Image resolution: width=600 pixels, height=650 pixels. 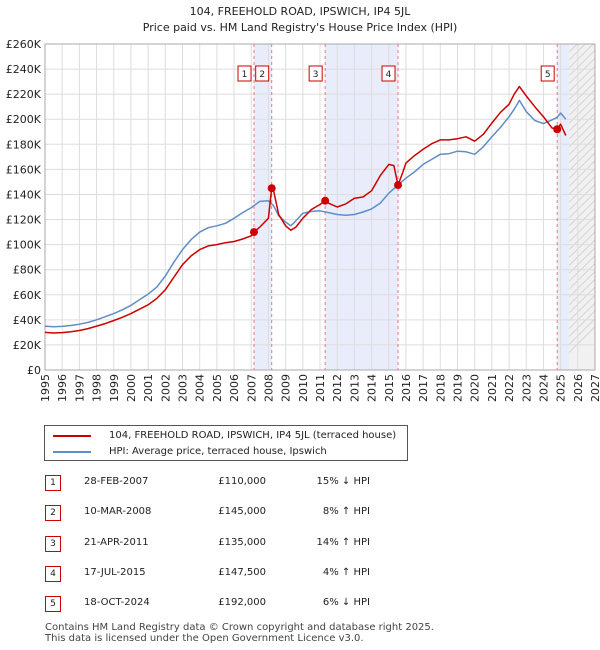 I want to click on x-tick-label: 2016, so click(x=406, y=388).